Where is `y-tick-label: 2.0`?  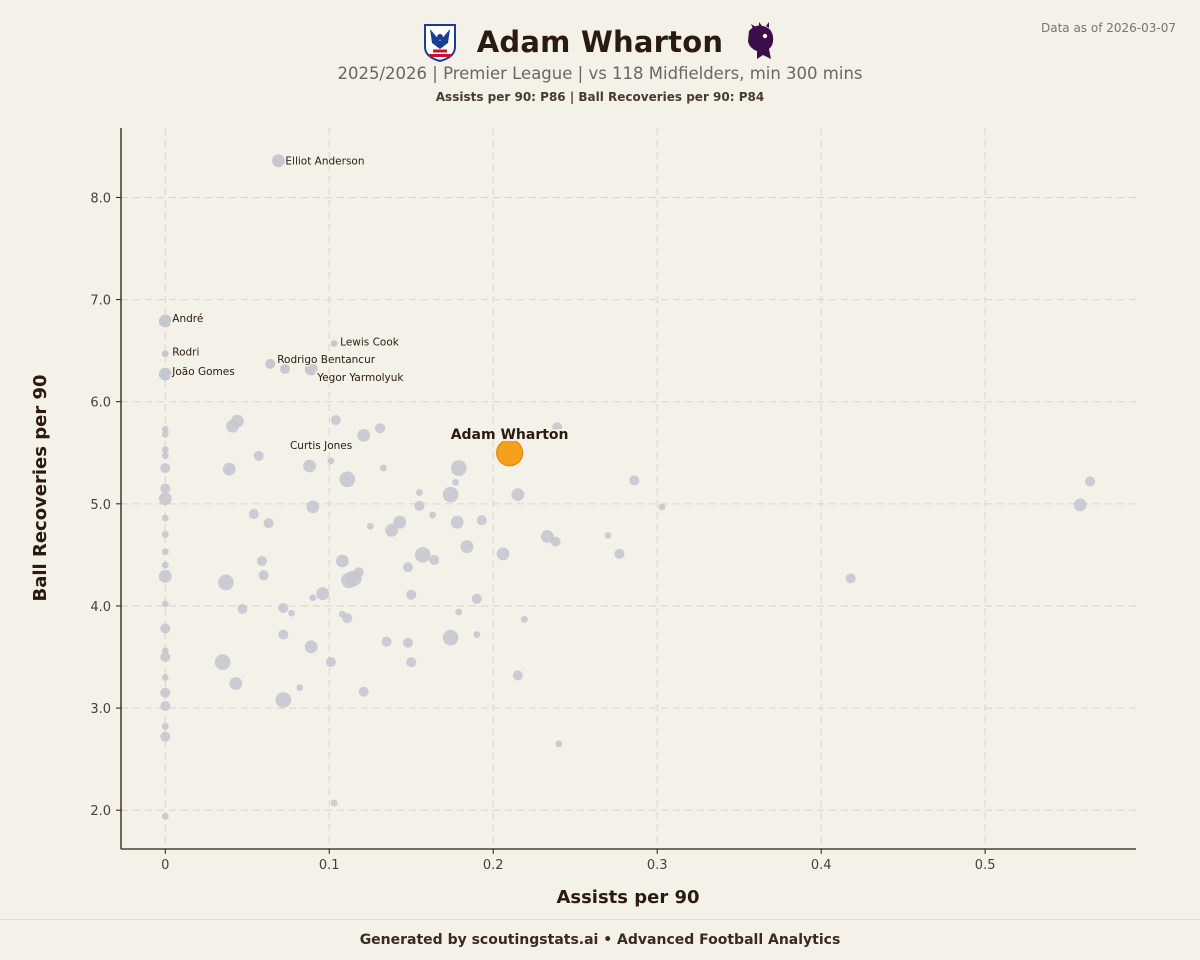 y-tick-label: 2.0 is located at coordinates (100, 811).